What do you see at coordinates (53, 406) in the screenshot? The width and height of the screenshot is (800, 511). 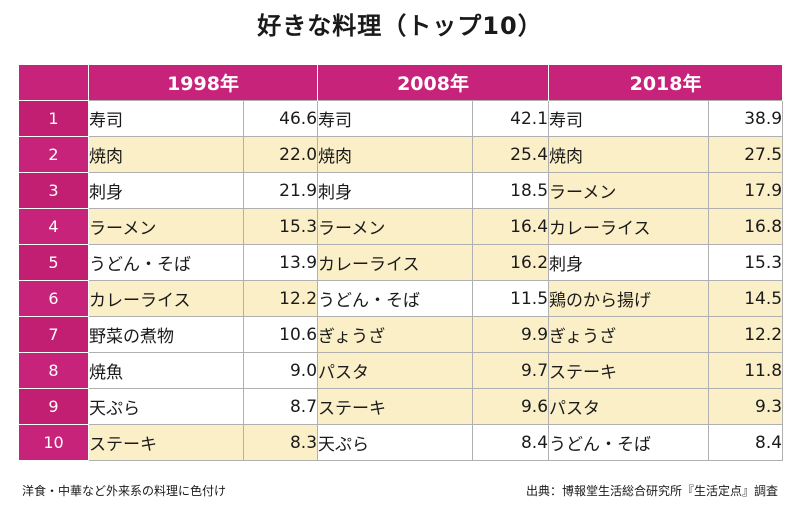 I see `rank-cell: 9` at bounding box center [53, 406].